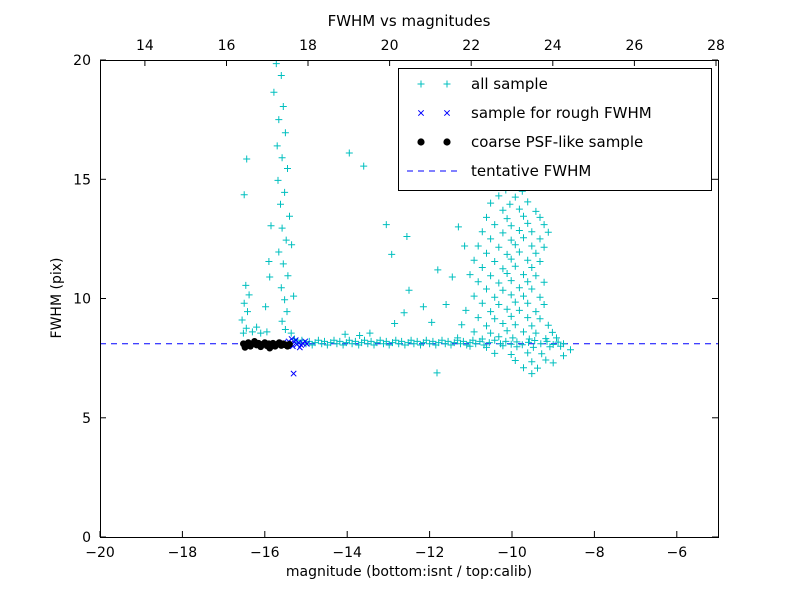 The height and width of the screenshot is (600, 800). What do you see at coordinates (716, 46) in the screenshot?
I see `top-tick-label: 28` at bounding box center [716, 46].